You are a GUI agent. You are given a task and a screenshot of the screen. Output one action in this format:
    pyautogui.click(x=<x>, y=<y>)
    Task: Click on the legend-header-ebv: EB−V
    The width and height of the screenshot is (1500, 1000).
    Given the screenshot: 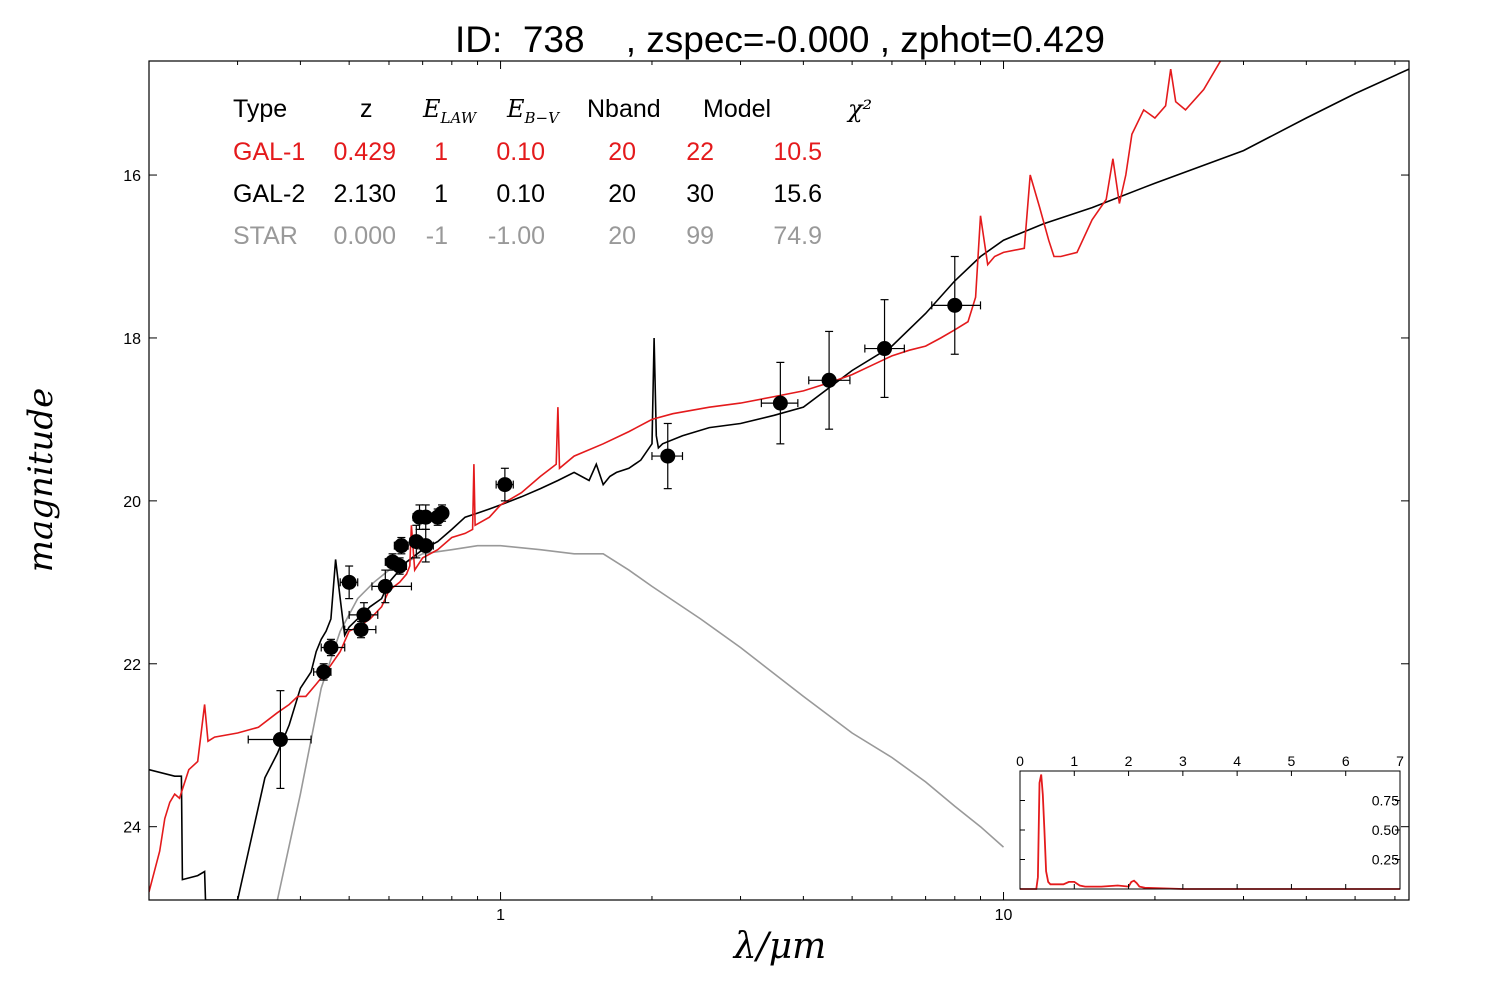 What is the action you would take?
    pyautogui.click(x=533, y=111)
    